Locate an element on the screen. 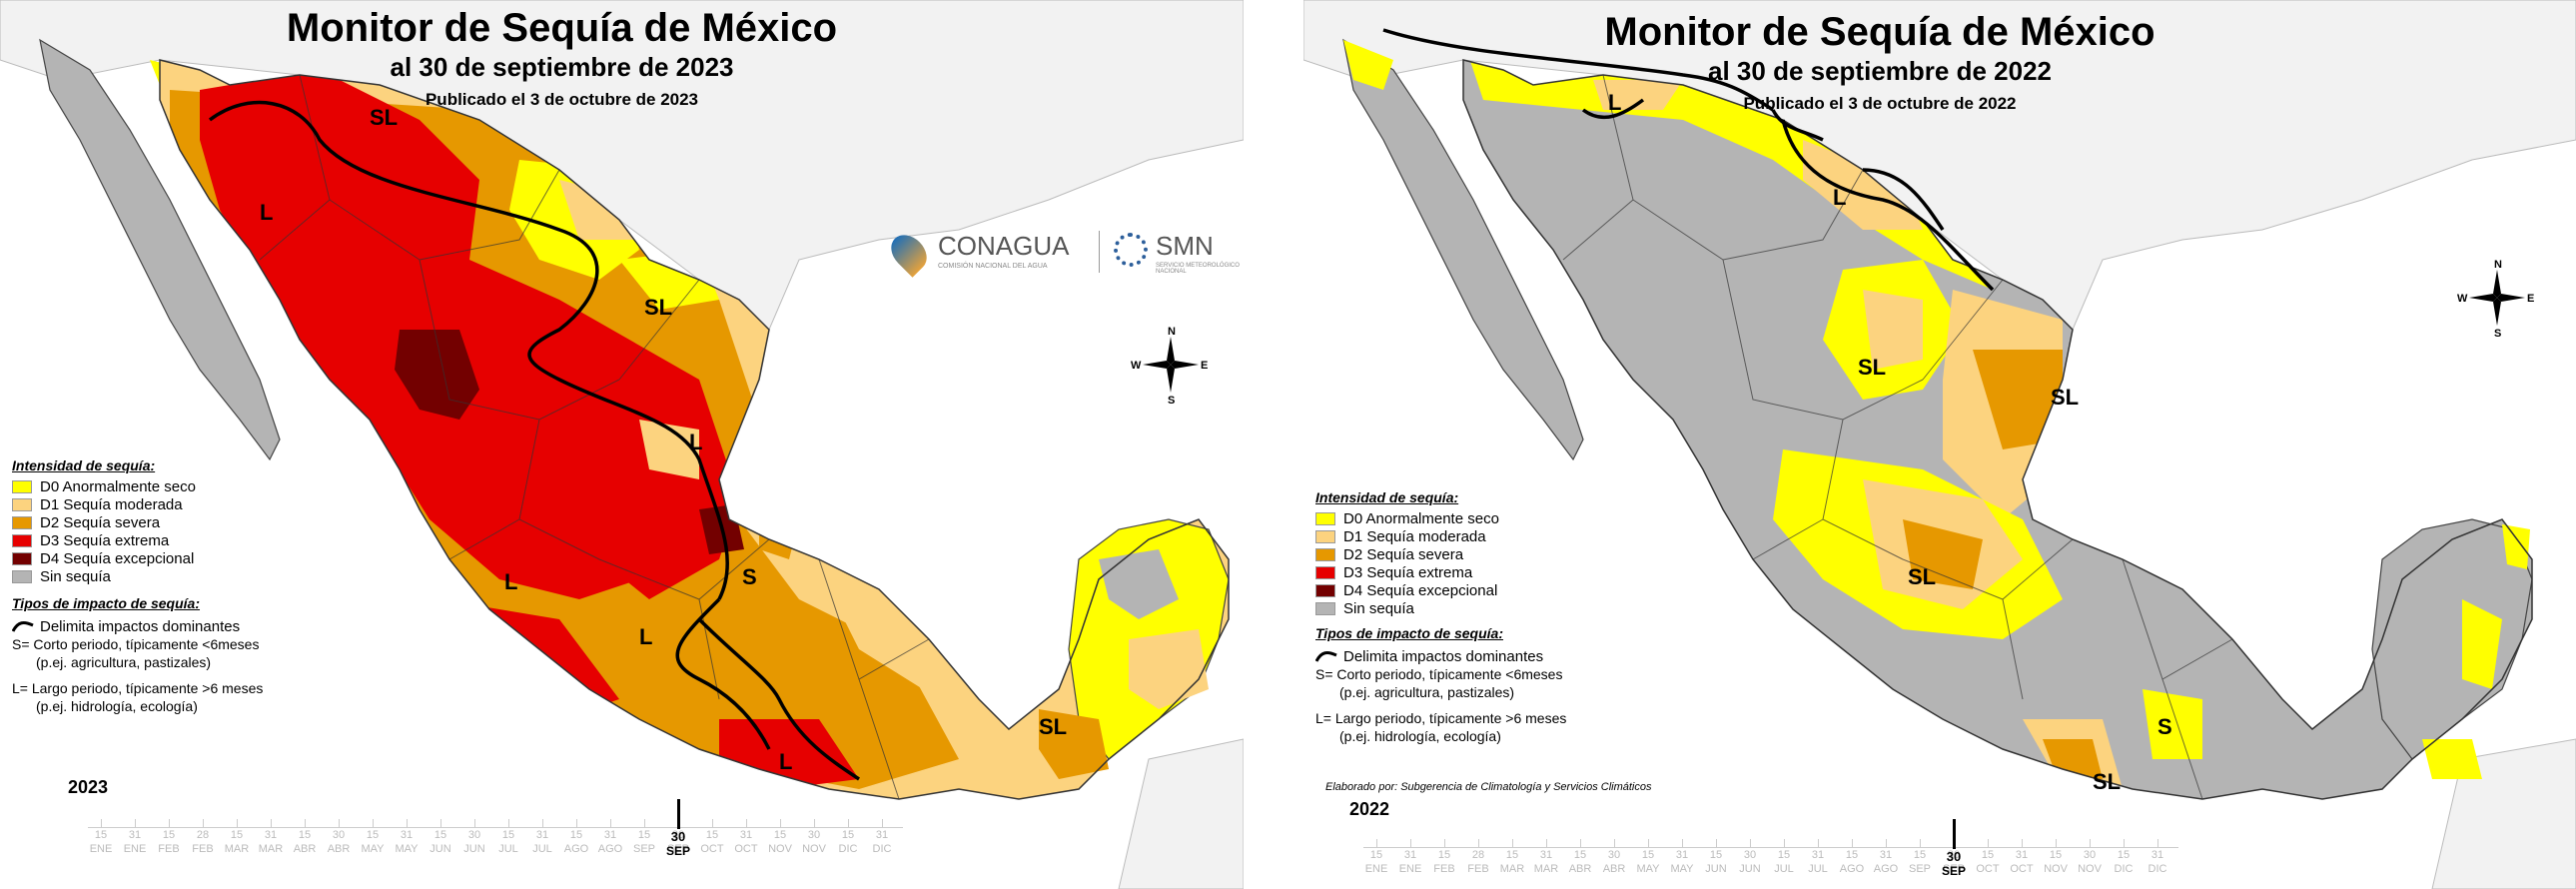 The height and width of the screenshot is (889, 2576). legend-label: D1 Sequía moderada is located at coordinates (112, 504).